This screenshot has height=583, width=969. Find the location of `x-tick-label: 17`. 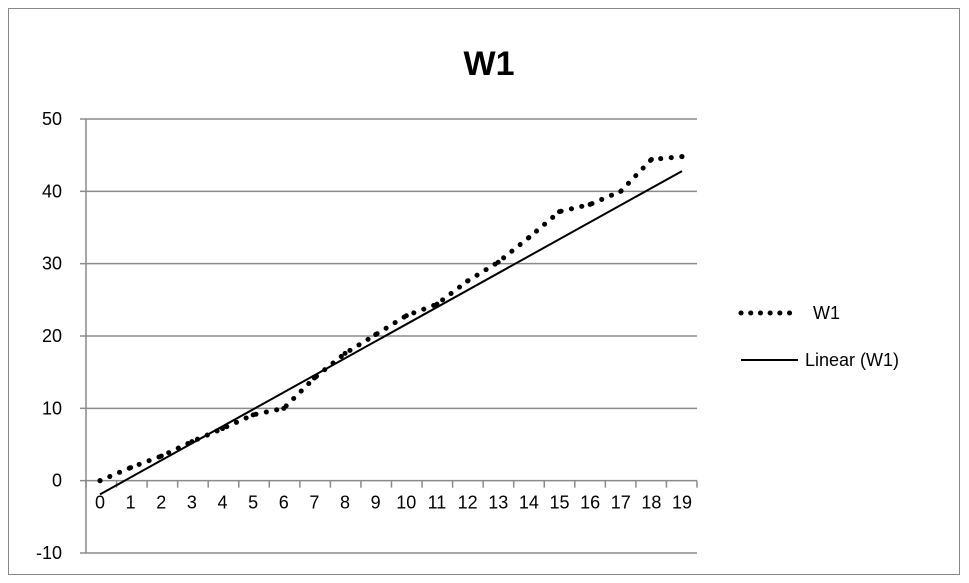

x-tick-label: 17 is located at coordinates (621, 503).